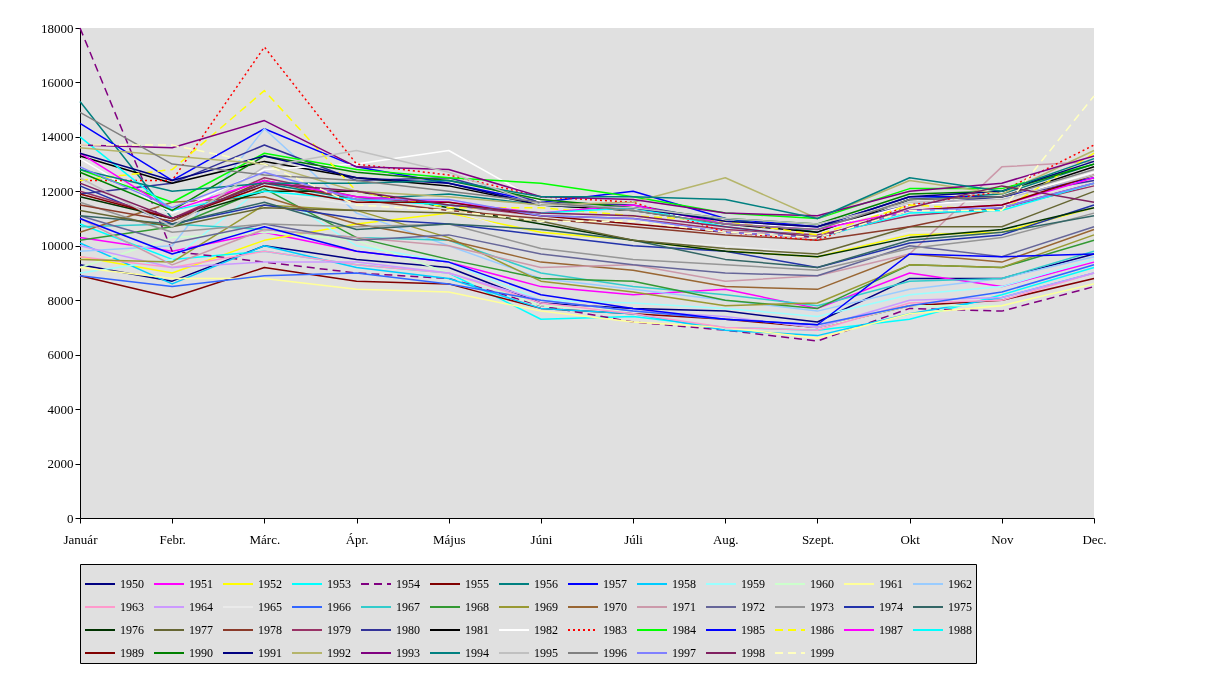  Describe the element at coordinates (81, 539) in the screenshot. I see `x-tick-label: Január` at that location.